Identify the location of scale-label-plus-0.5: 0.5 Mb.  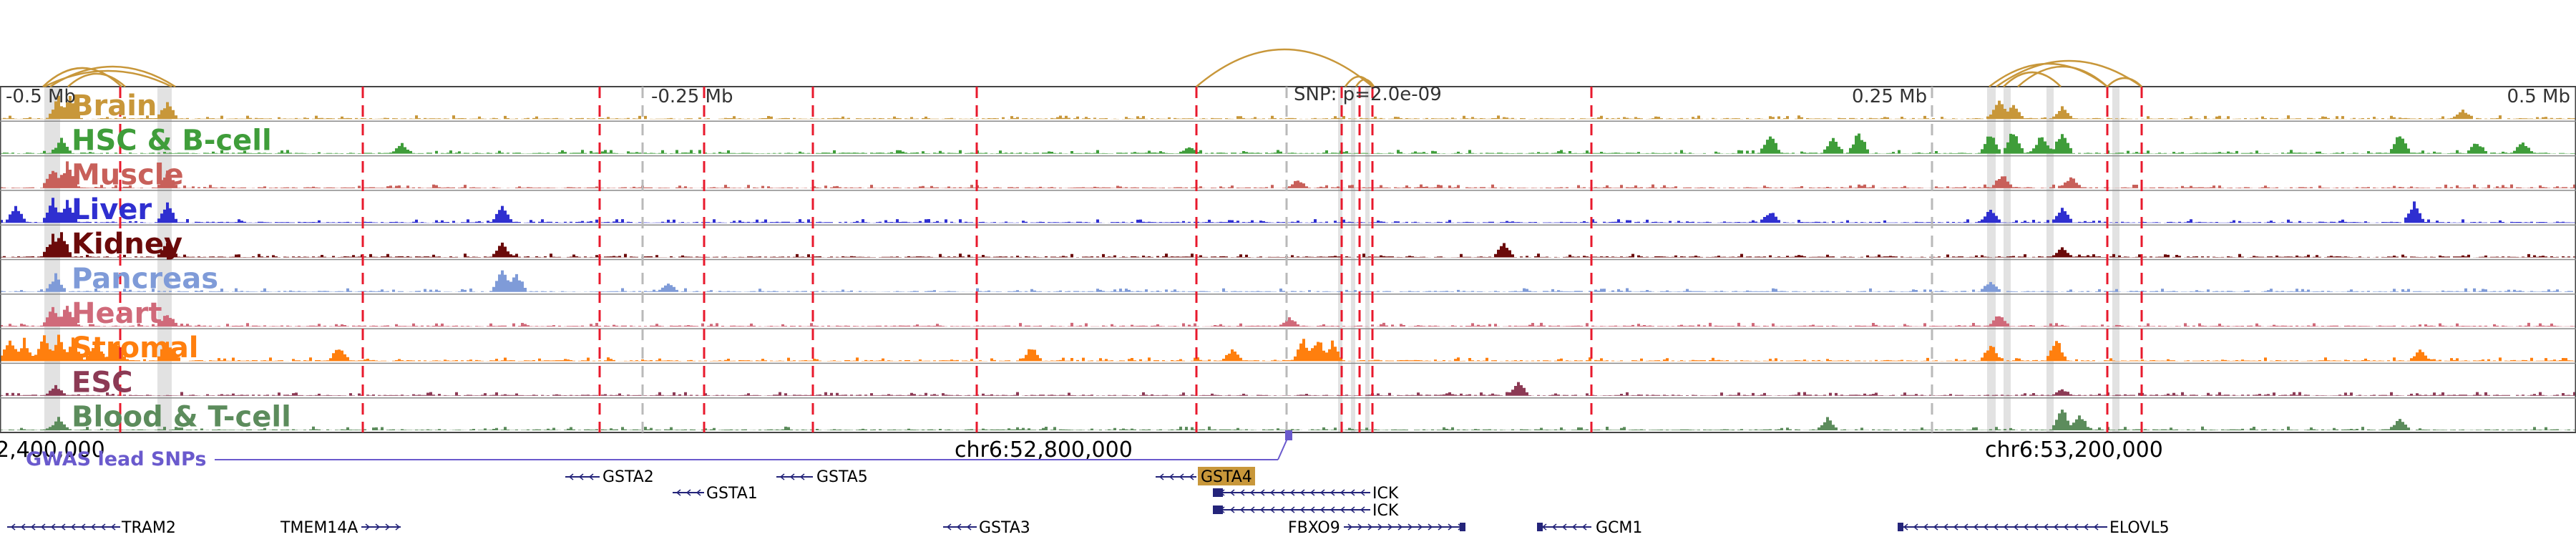
(2538, 96).